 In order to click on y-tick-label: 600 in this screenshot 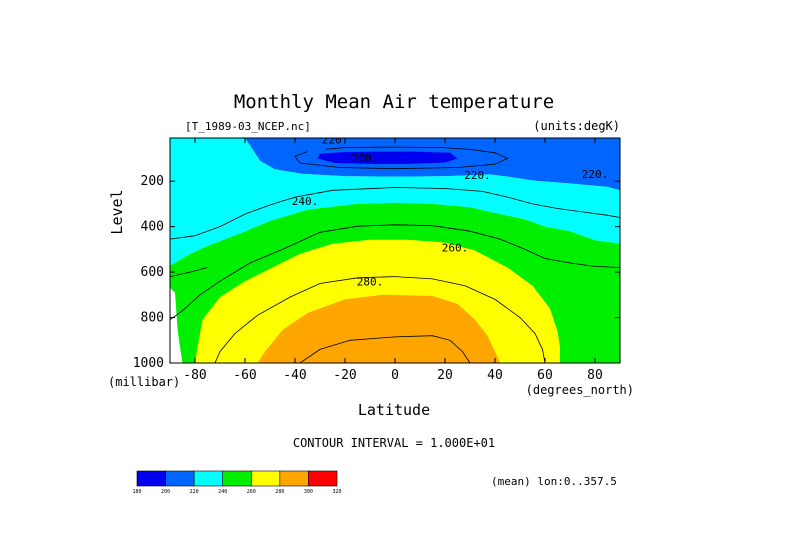, I will do `click(152, 272)`.